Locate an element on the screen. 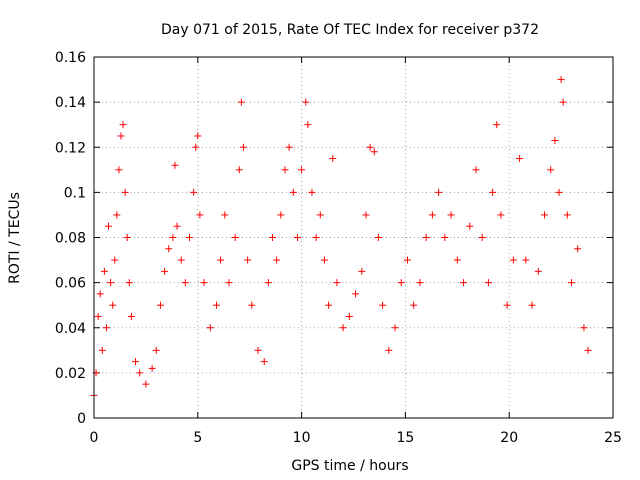 Image resolution: width=640 pixels, height=480 pixels. x-tick-label: 20 is located at coordinates (509, 438).